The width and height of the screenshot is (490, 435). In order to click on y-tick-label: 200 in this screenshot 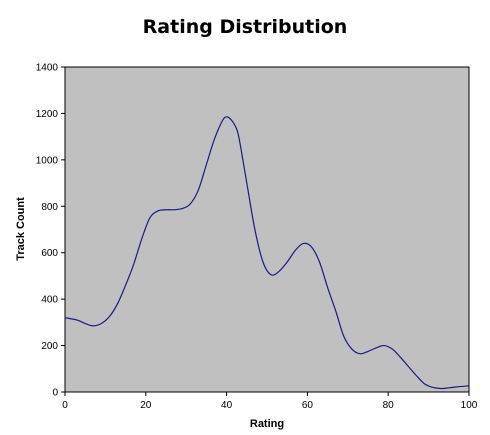, I will do `click(49, 346)`.